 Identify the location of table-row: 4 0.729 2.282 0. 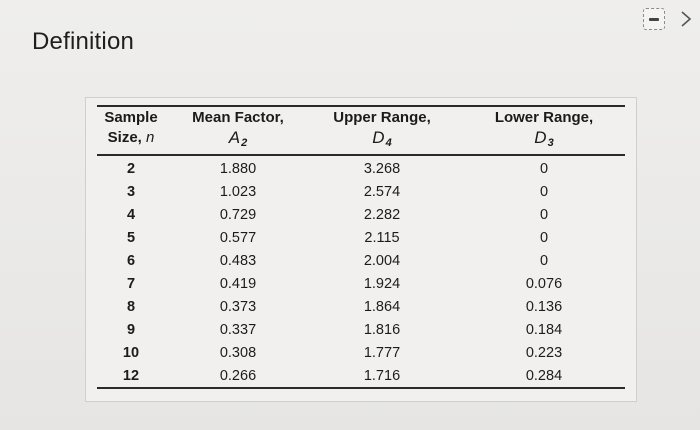
(361, 215).